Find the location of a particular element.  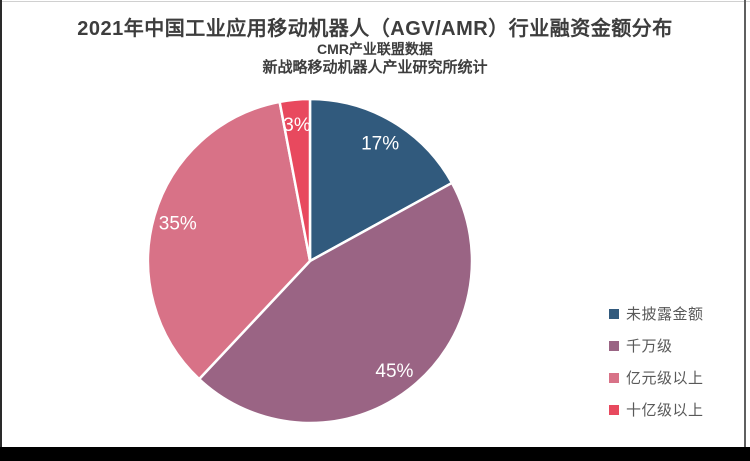

legend-item: 亿元级以上 is located at coordinates (656, 377).